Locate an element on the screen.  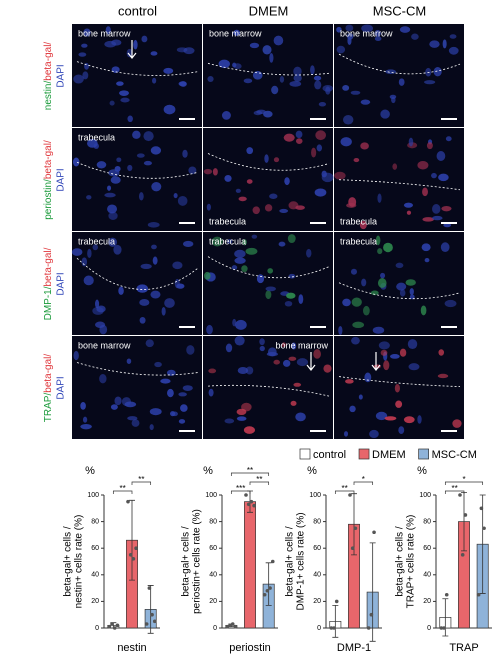
y-tick-label: 80 is located at coordinates (427, 521).